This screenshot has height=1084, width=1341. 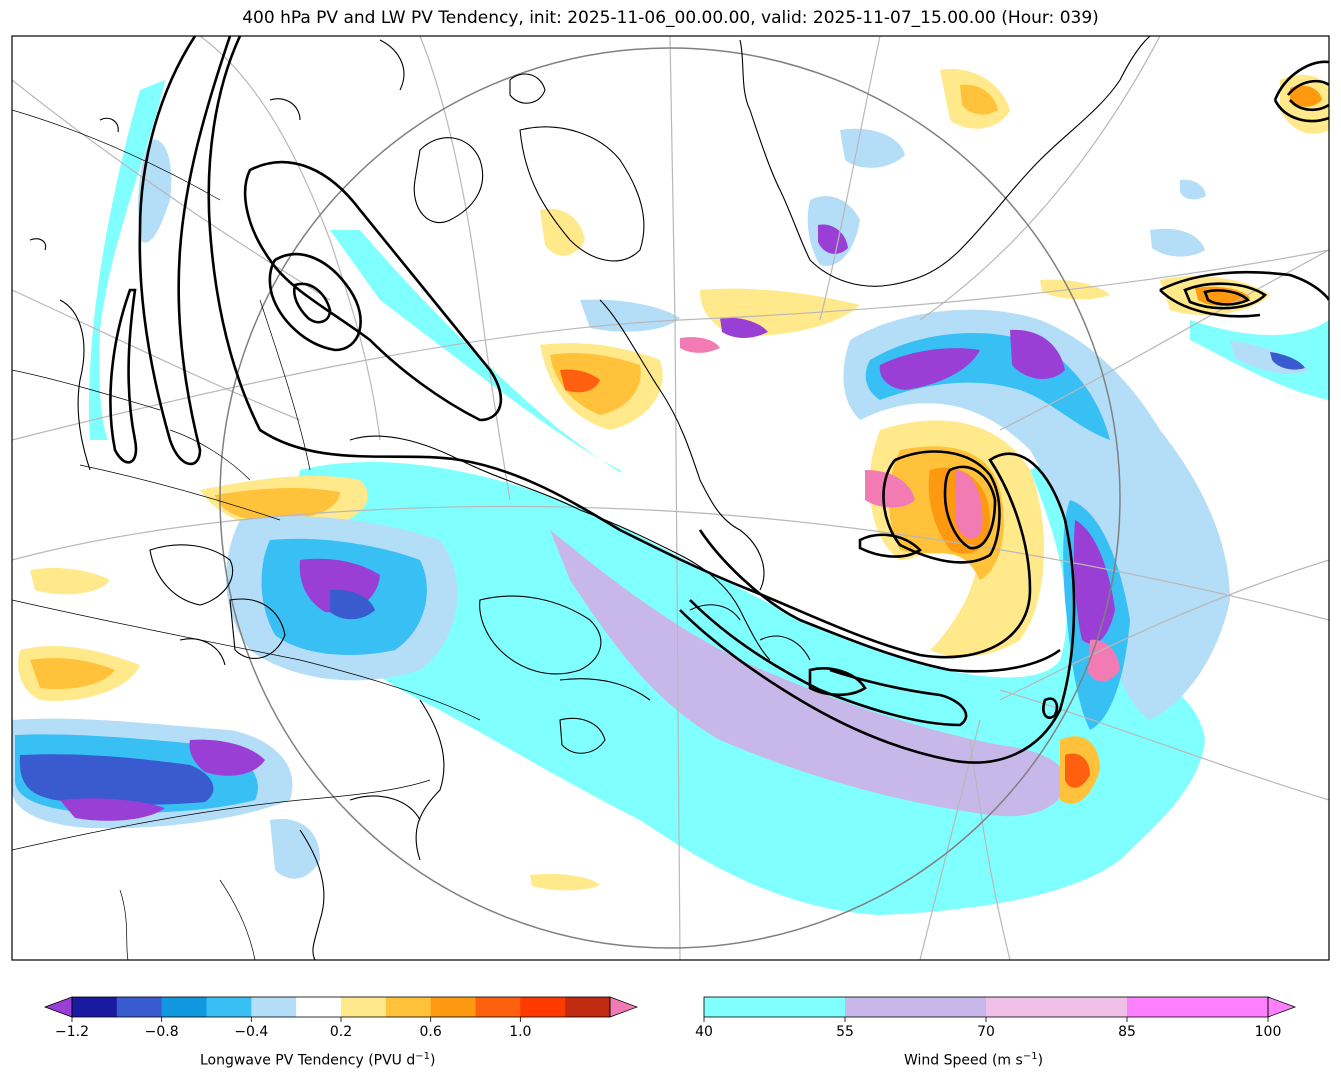 I want to click on wind-speed-colorbar-tick-label: 100, so click(x=1268, y=1032).